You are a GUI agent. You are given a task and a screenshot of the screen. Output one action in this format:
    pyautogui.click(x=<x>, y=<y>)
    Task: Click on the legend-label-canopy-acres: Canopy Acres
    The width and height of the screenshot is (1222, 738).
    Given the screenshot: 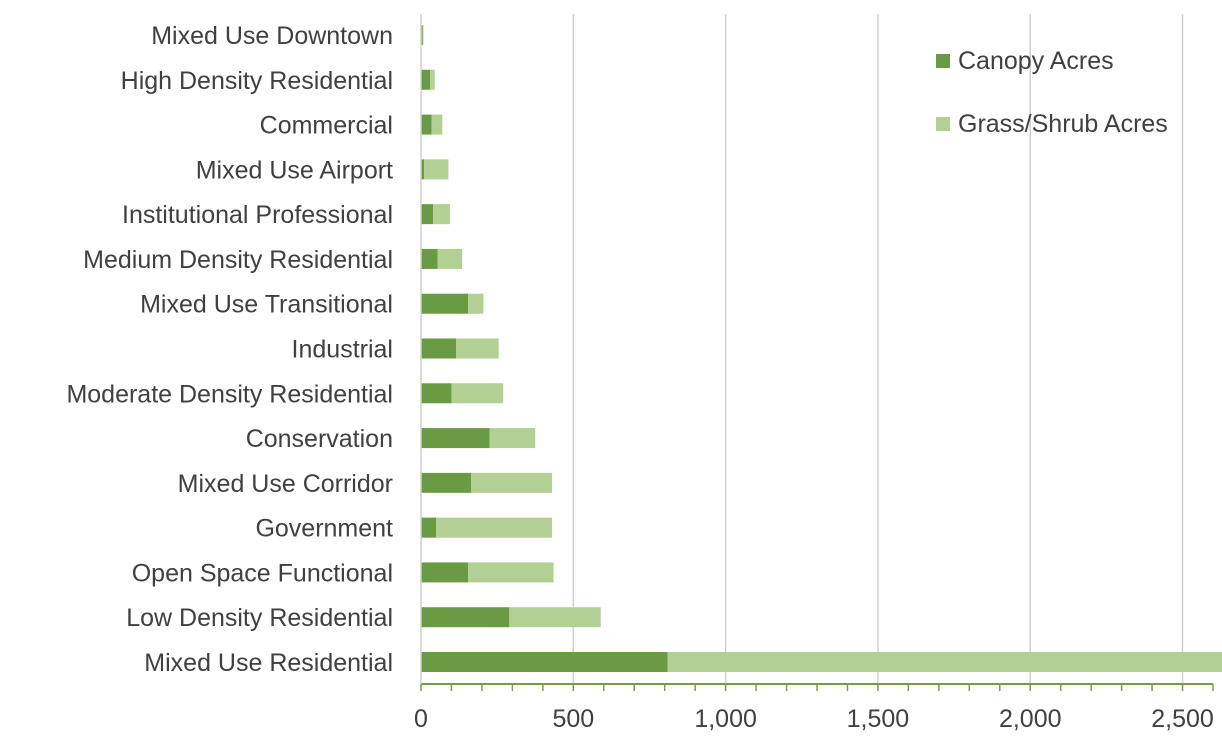 What is the action you would take?
    pyautogui.click(x=1036, y=61)
    